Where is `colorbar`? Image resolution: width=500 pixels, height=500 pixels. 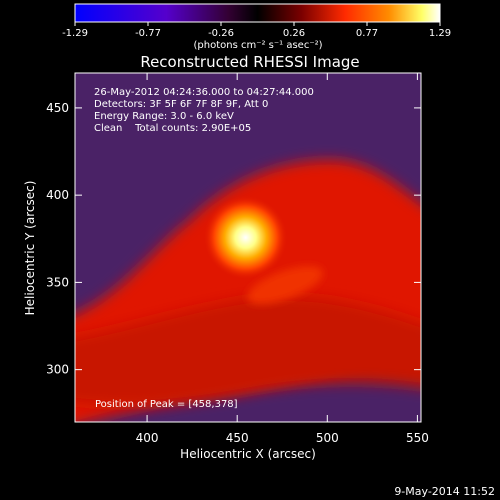 colorbar is located at coordinates (257, 13).